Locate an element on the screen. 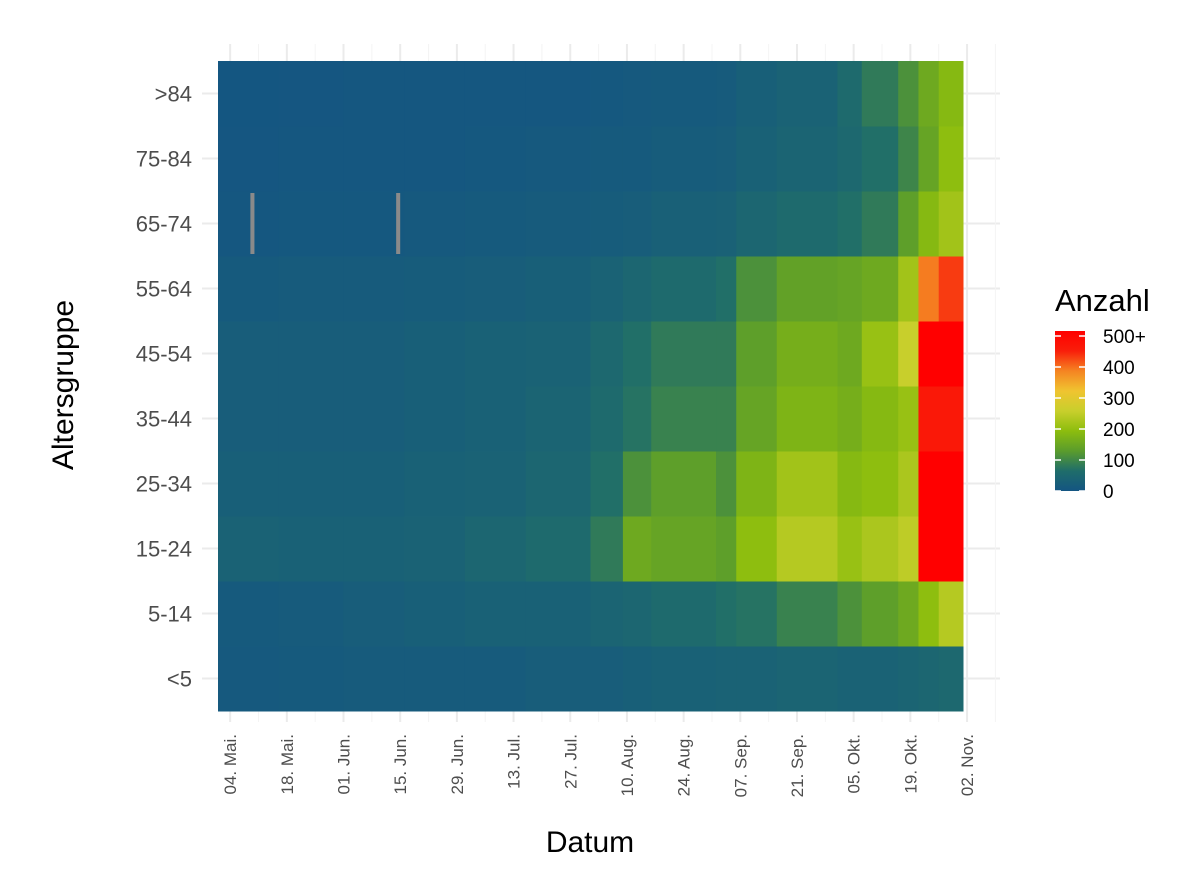 This screenshot has height=883, width=1200. x-tick-label: 04. Mai. is located at coordinates (230, 764).